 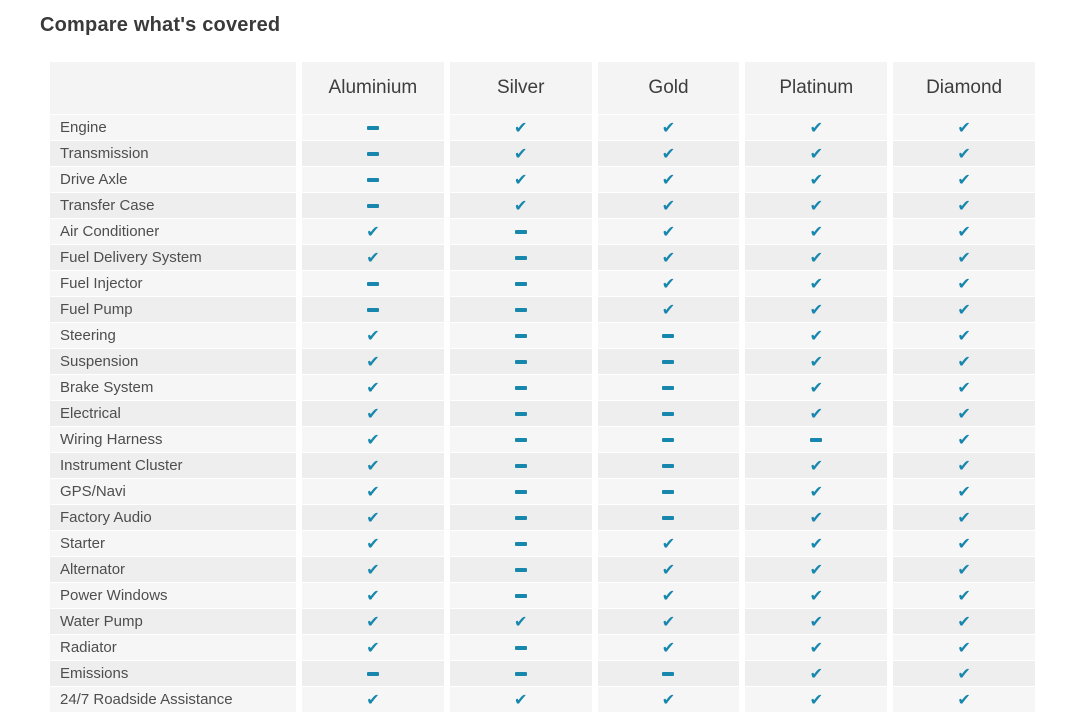 I want to click on header-col-platinum: Platinum, so click(x=816, y=88).